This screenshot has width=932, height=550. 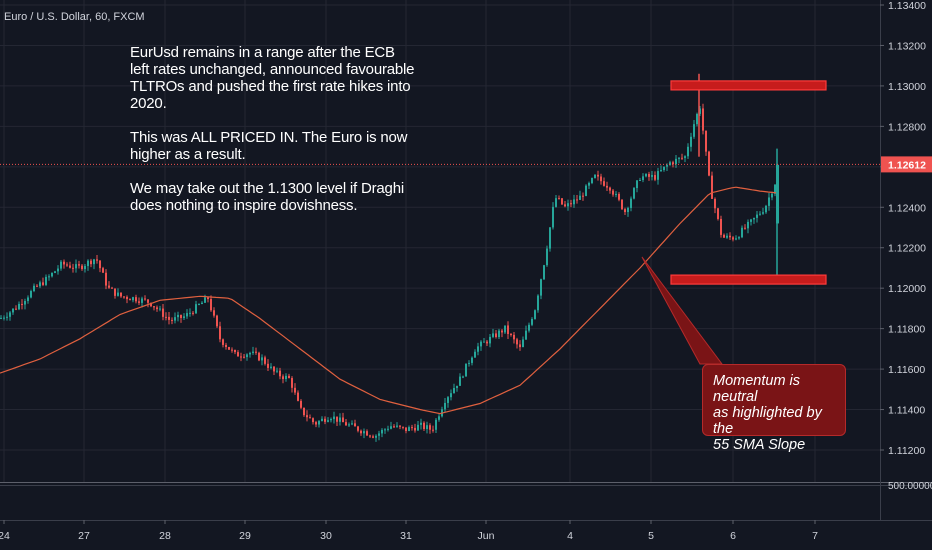 What do you see at coordinates (907, 127) in the screenshot?
I see `y-tick-label: 1.12800` at bounding box center [907, 127].